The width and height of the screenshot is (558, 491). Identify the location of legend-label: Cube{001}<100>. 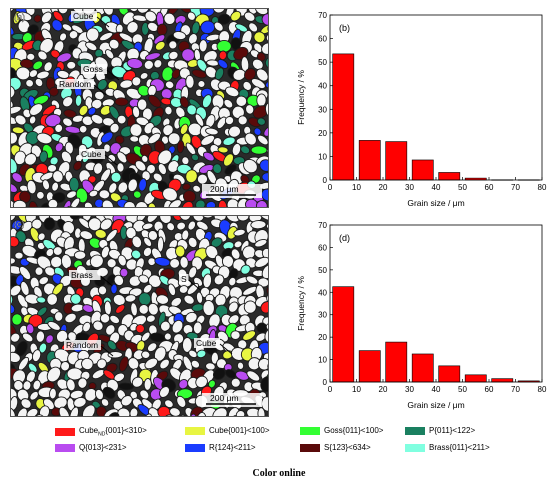
(239, 430).